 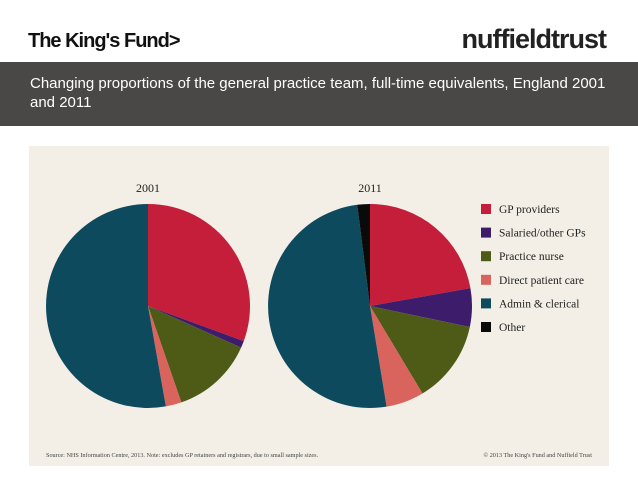 I want to click on legend-swatch-direct-patient-care, so click(x=486, y=279).